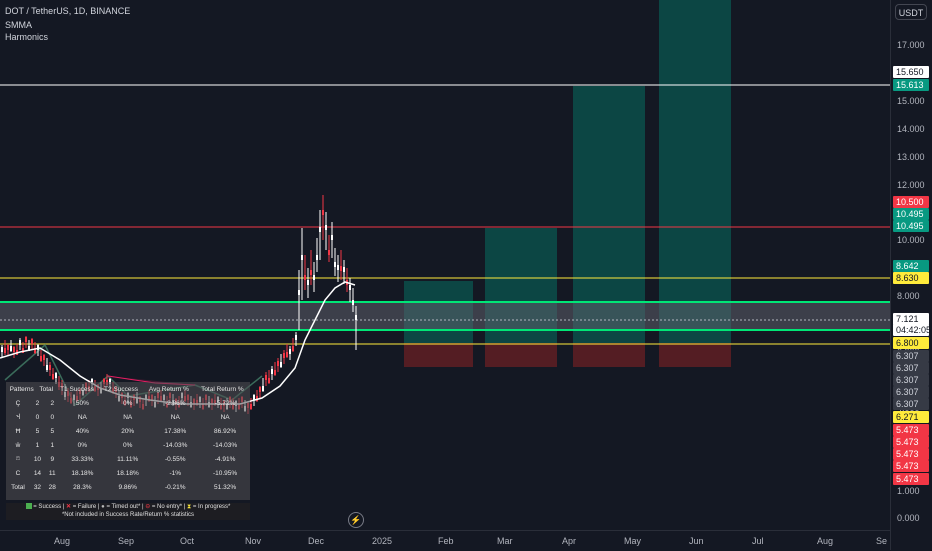 Image resolution: width=932 pixels, height=551 pixels. I want to click on price-label: 10.500, so click(911, 202).